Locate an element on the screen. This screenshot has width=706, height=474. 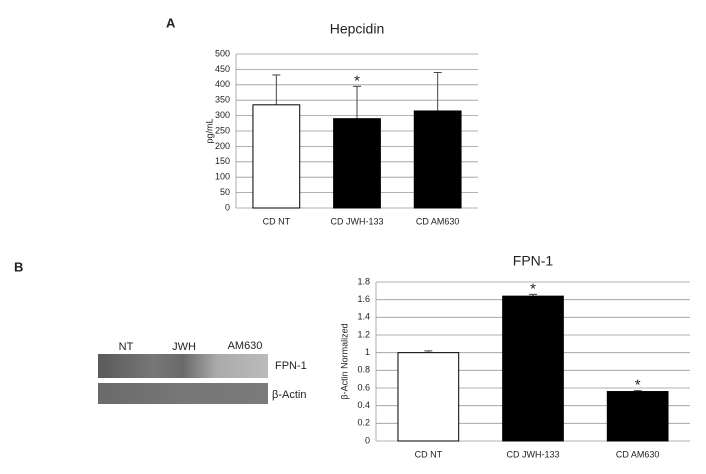
panel-label: A is located at coordinates (171, 22).